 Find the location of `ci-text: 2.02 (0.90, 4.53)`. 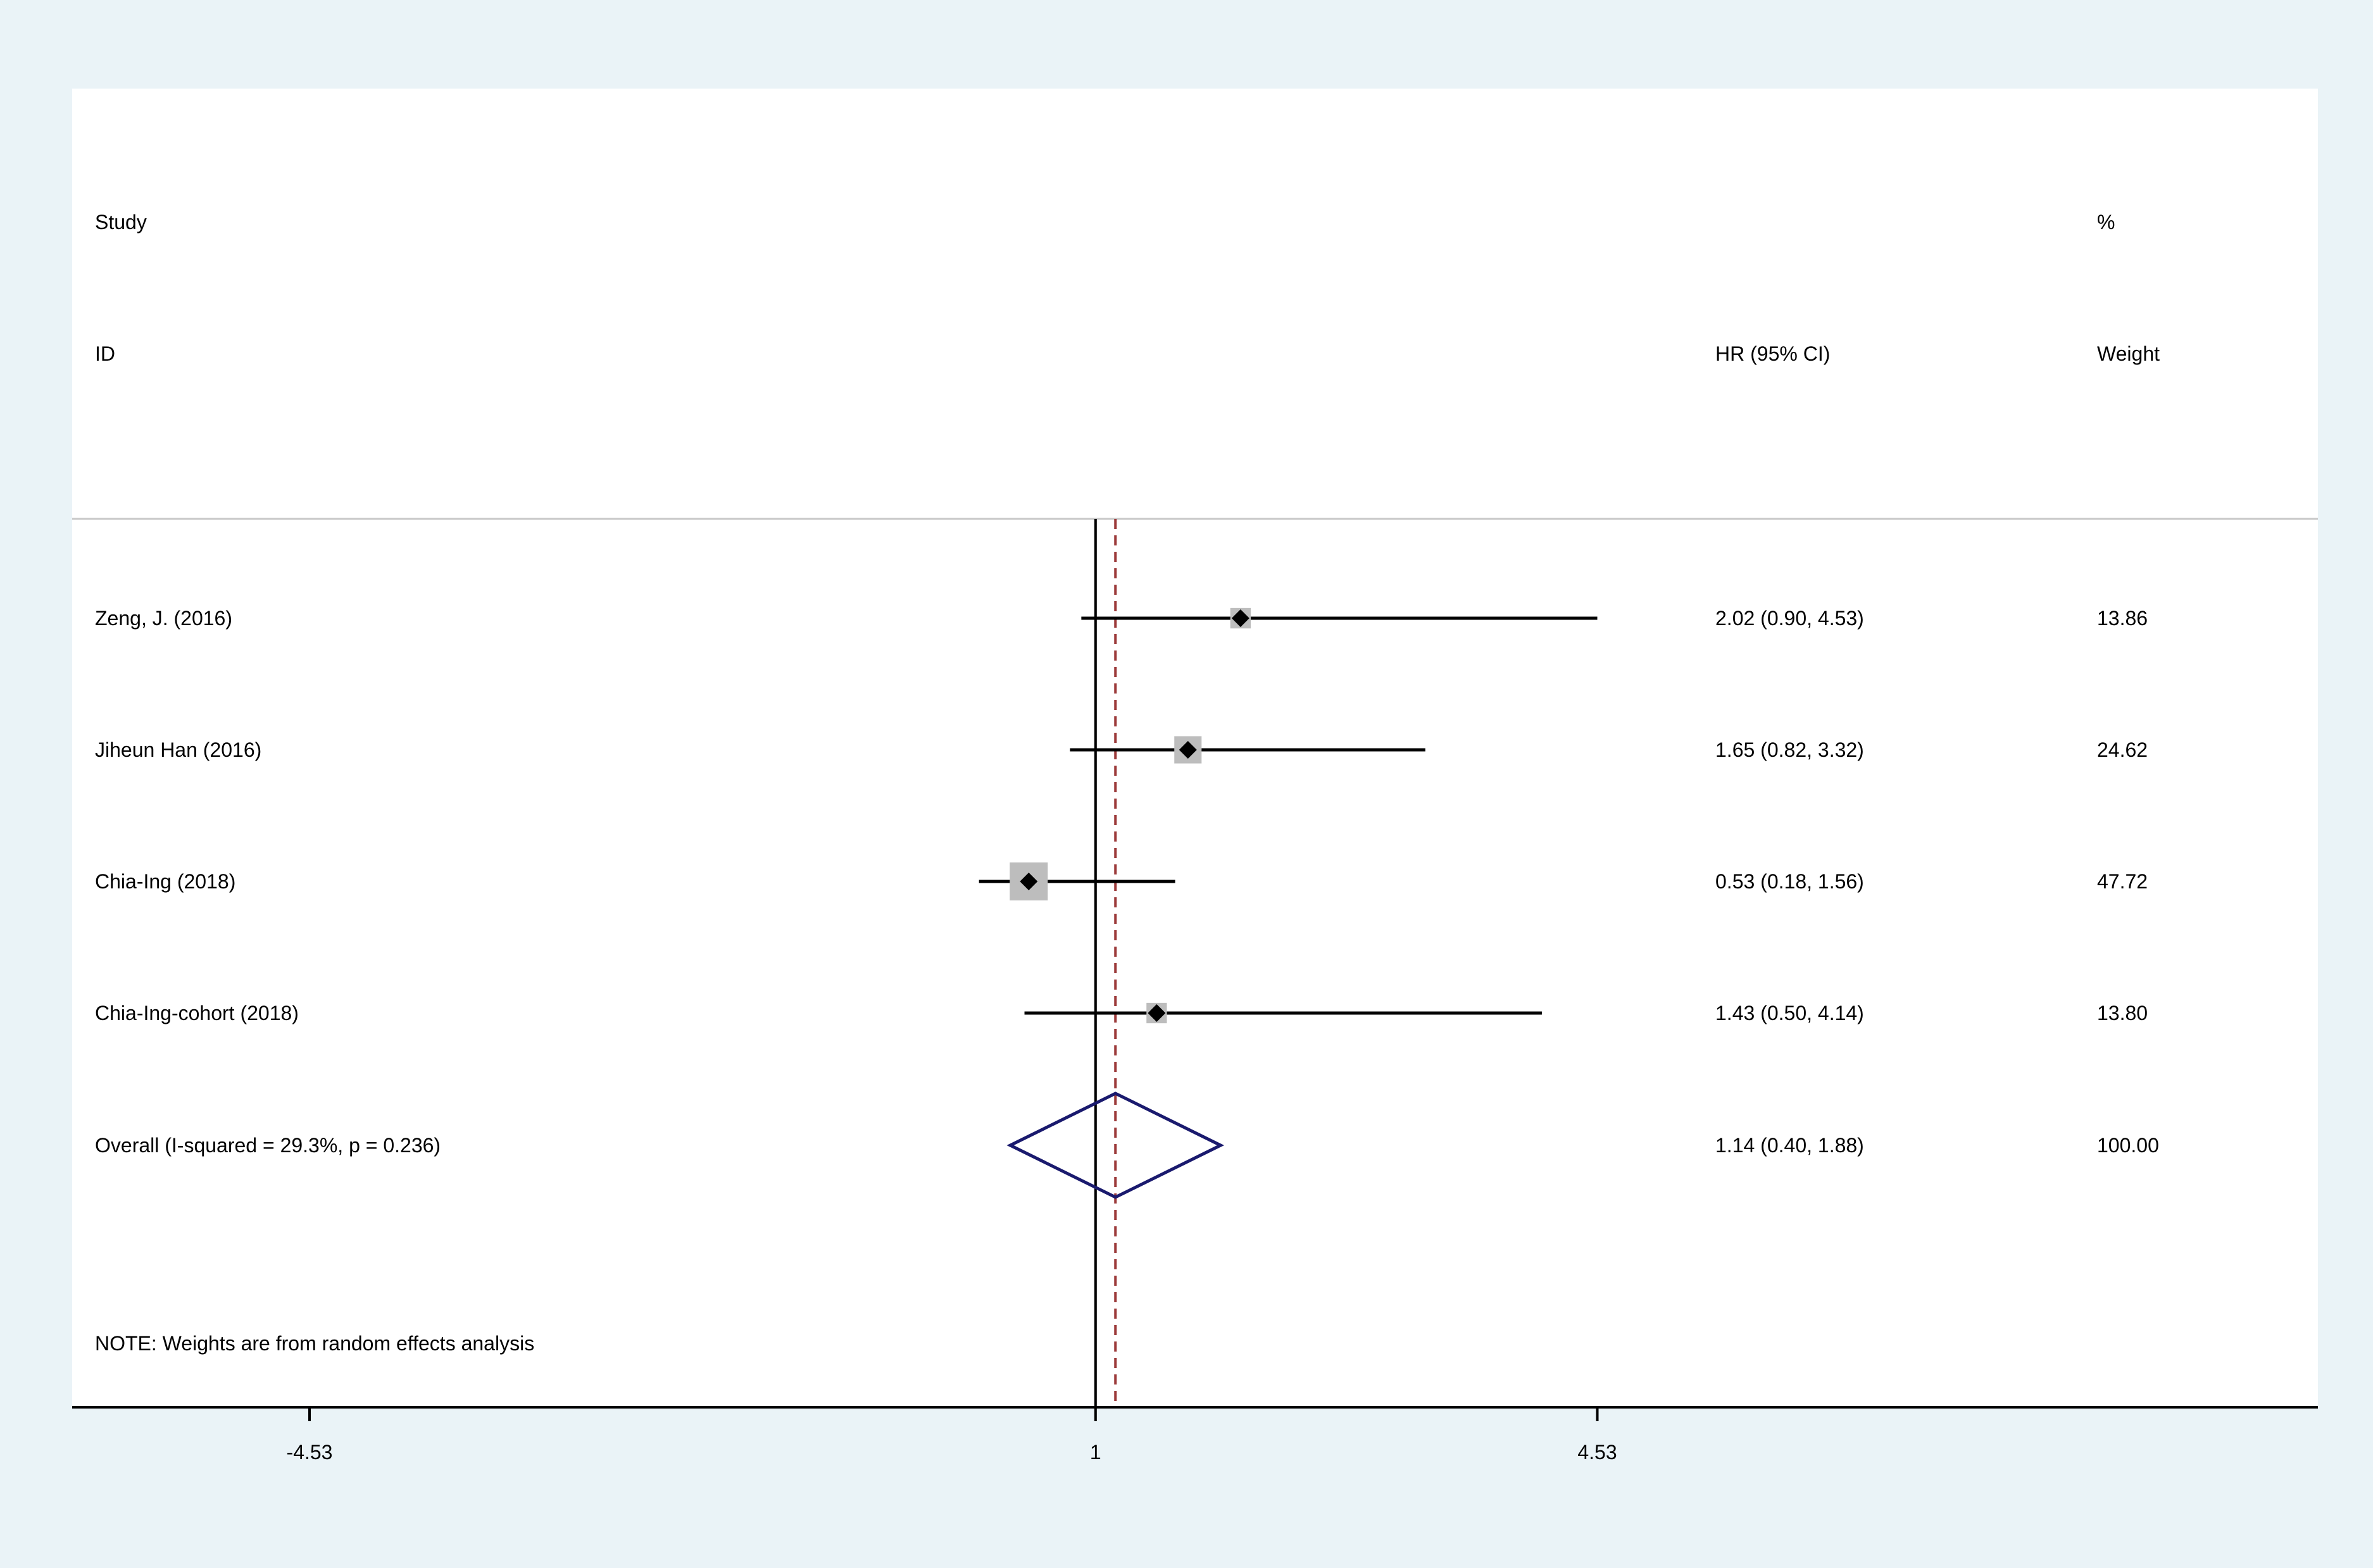

ci-text: 2.02 (0.90, 4.53) is located at coordinates (1789, 618).